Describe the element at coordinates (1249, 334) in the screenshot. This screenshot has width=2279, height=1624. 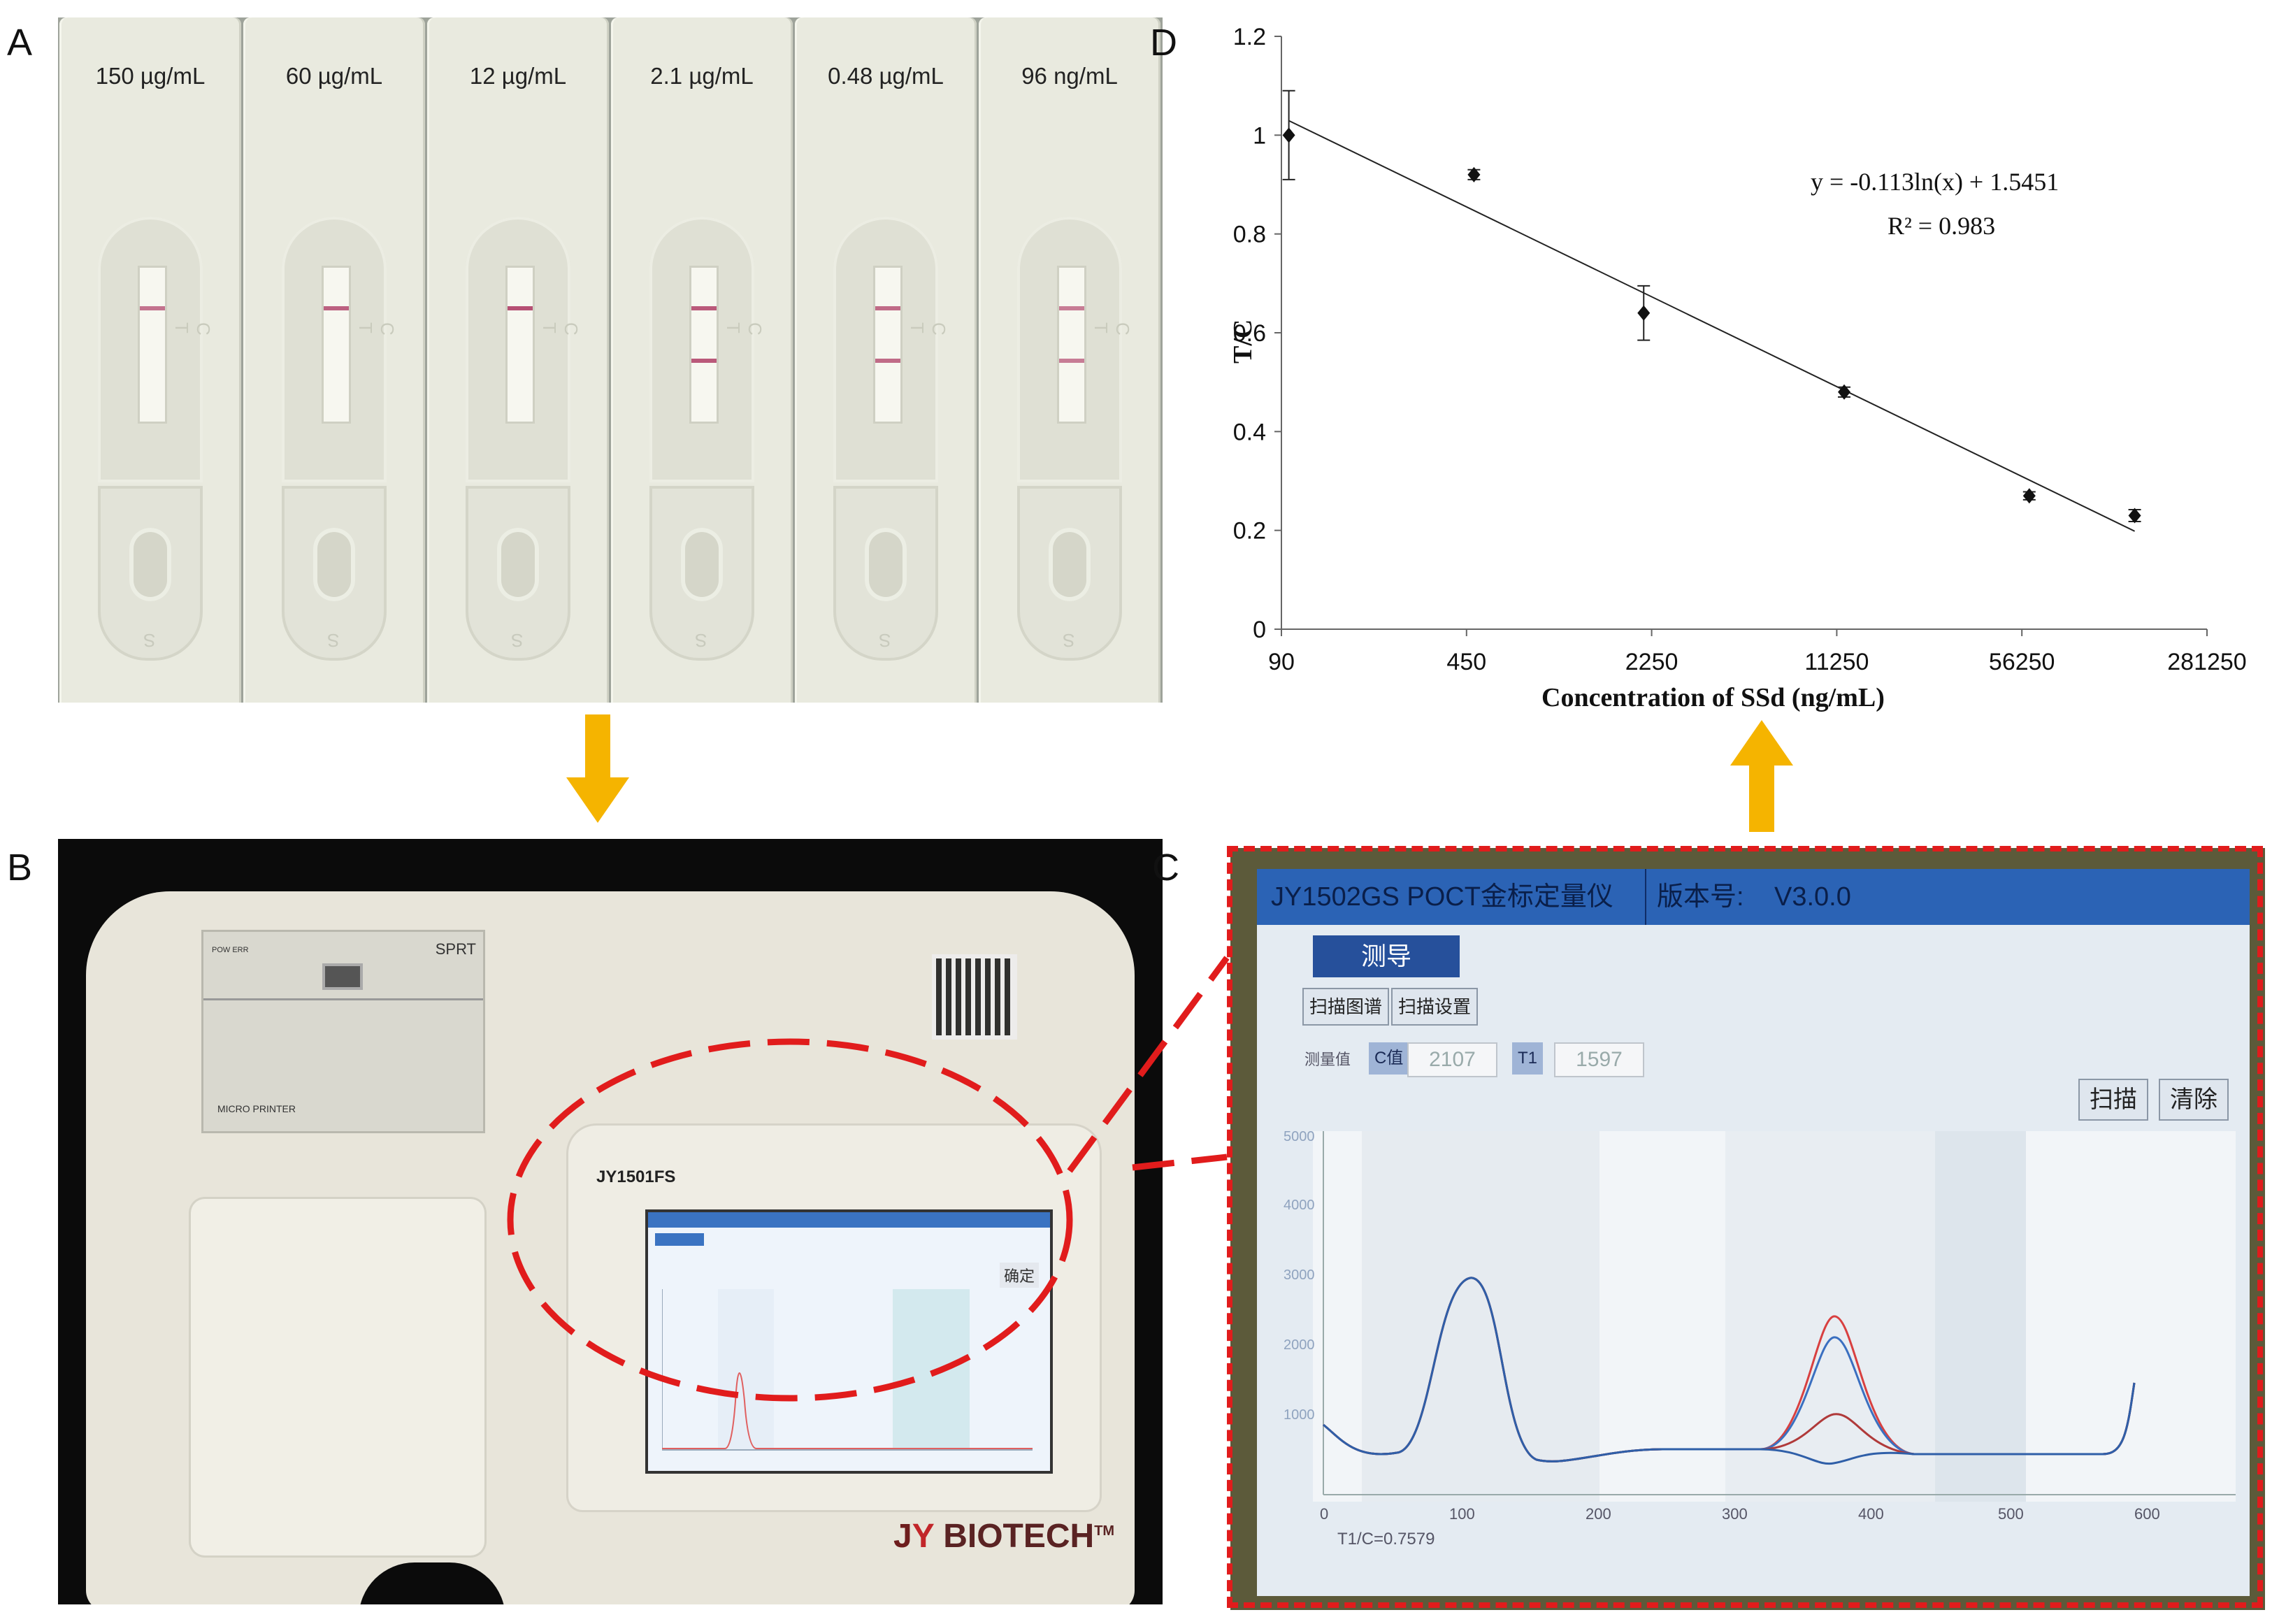
I see `y-tick-label: 0.6` at that location.